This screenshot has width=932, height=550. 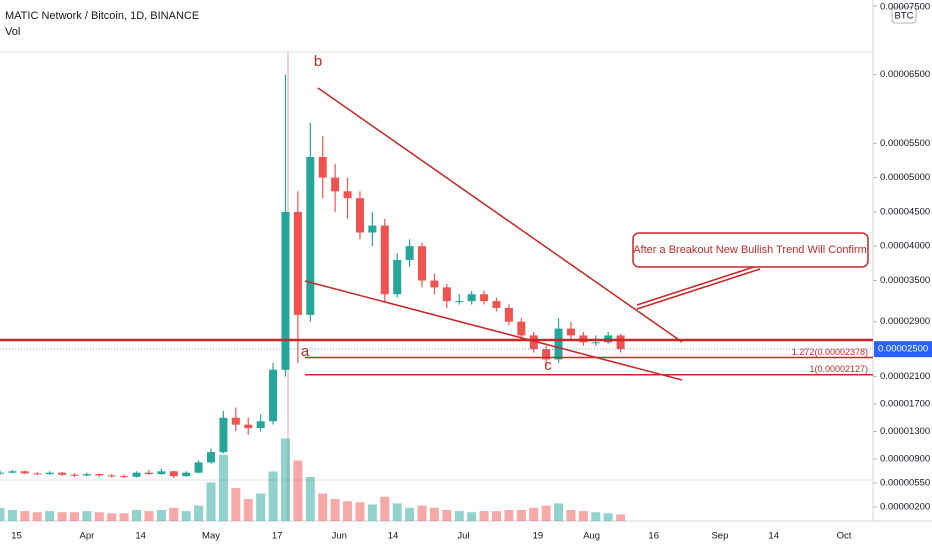 I want to click on y-tick-label: 0.00006500, so click(x=905, y=74).